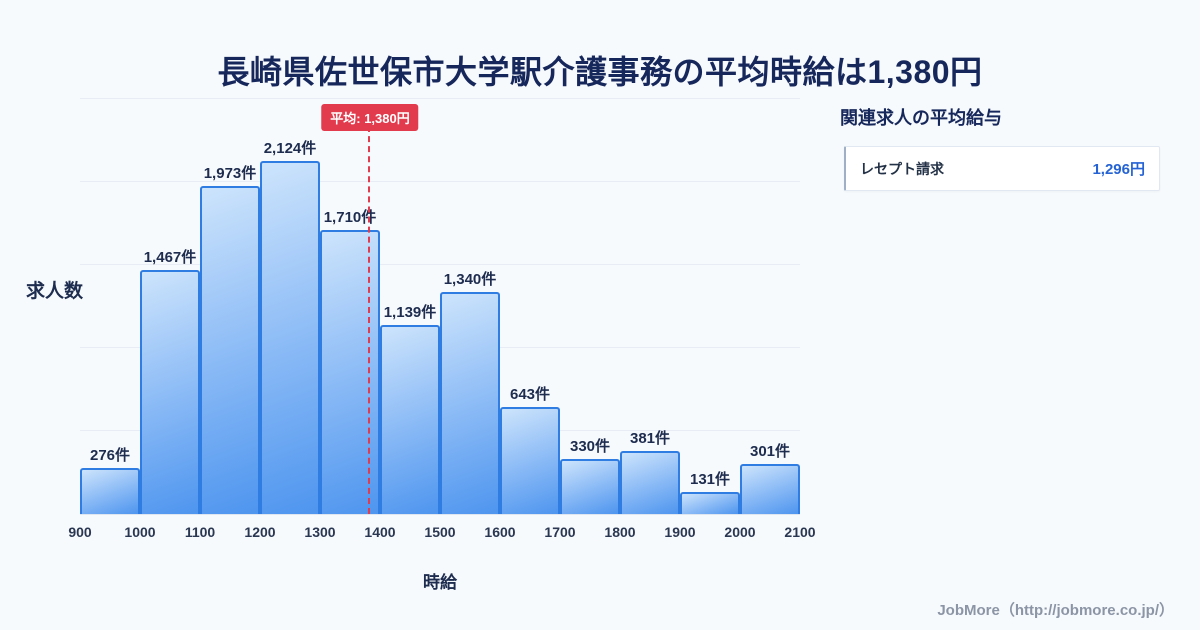  I want to click on average-badge: 平均: 1,380円, so click(370, 117).